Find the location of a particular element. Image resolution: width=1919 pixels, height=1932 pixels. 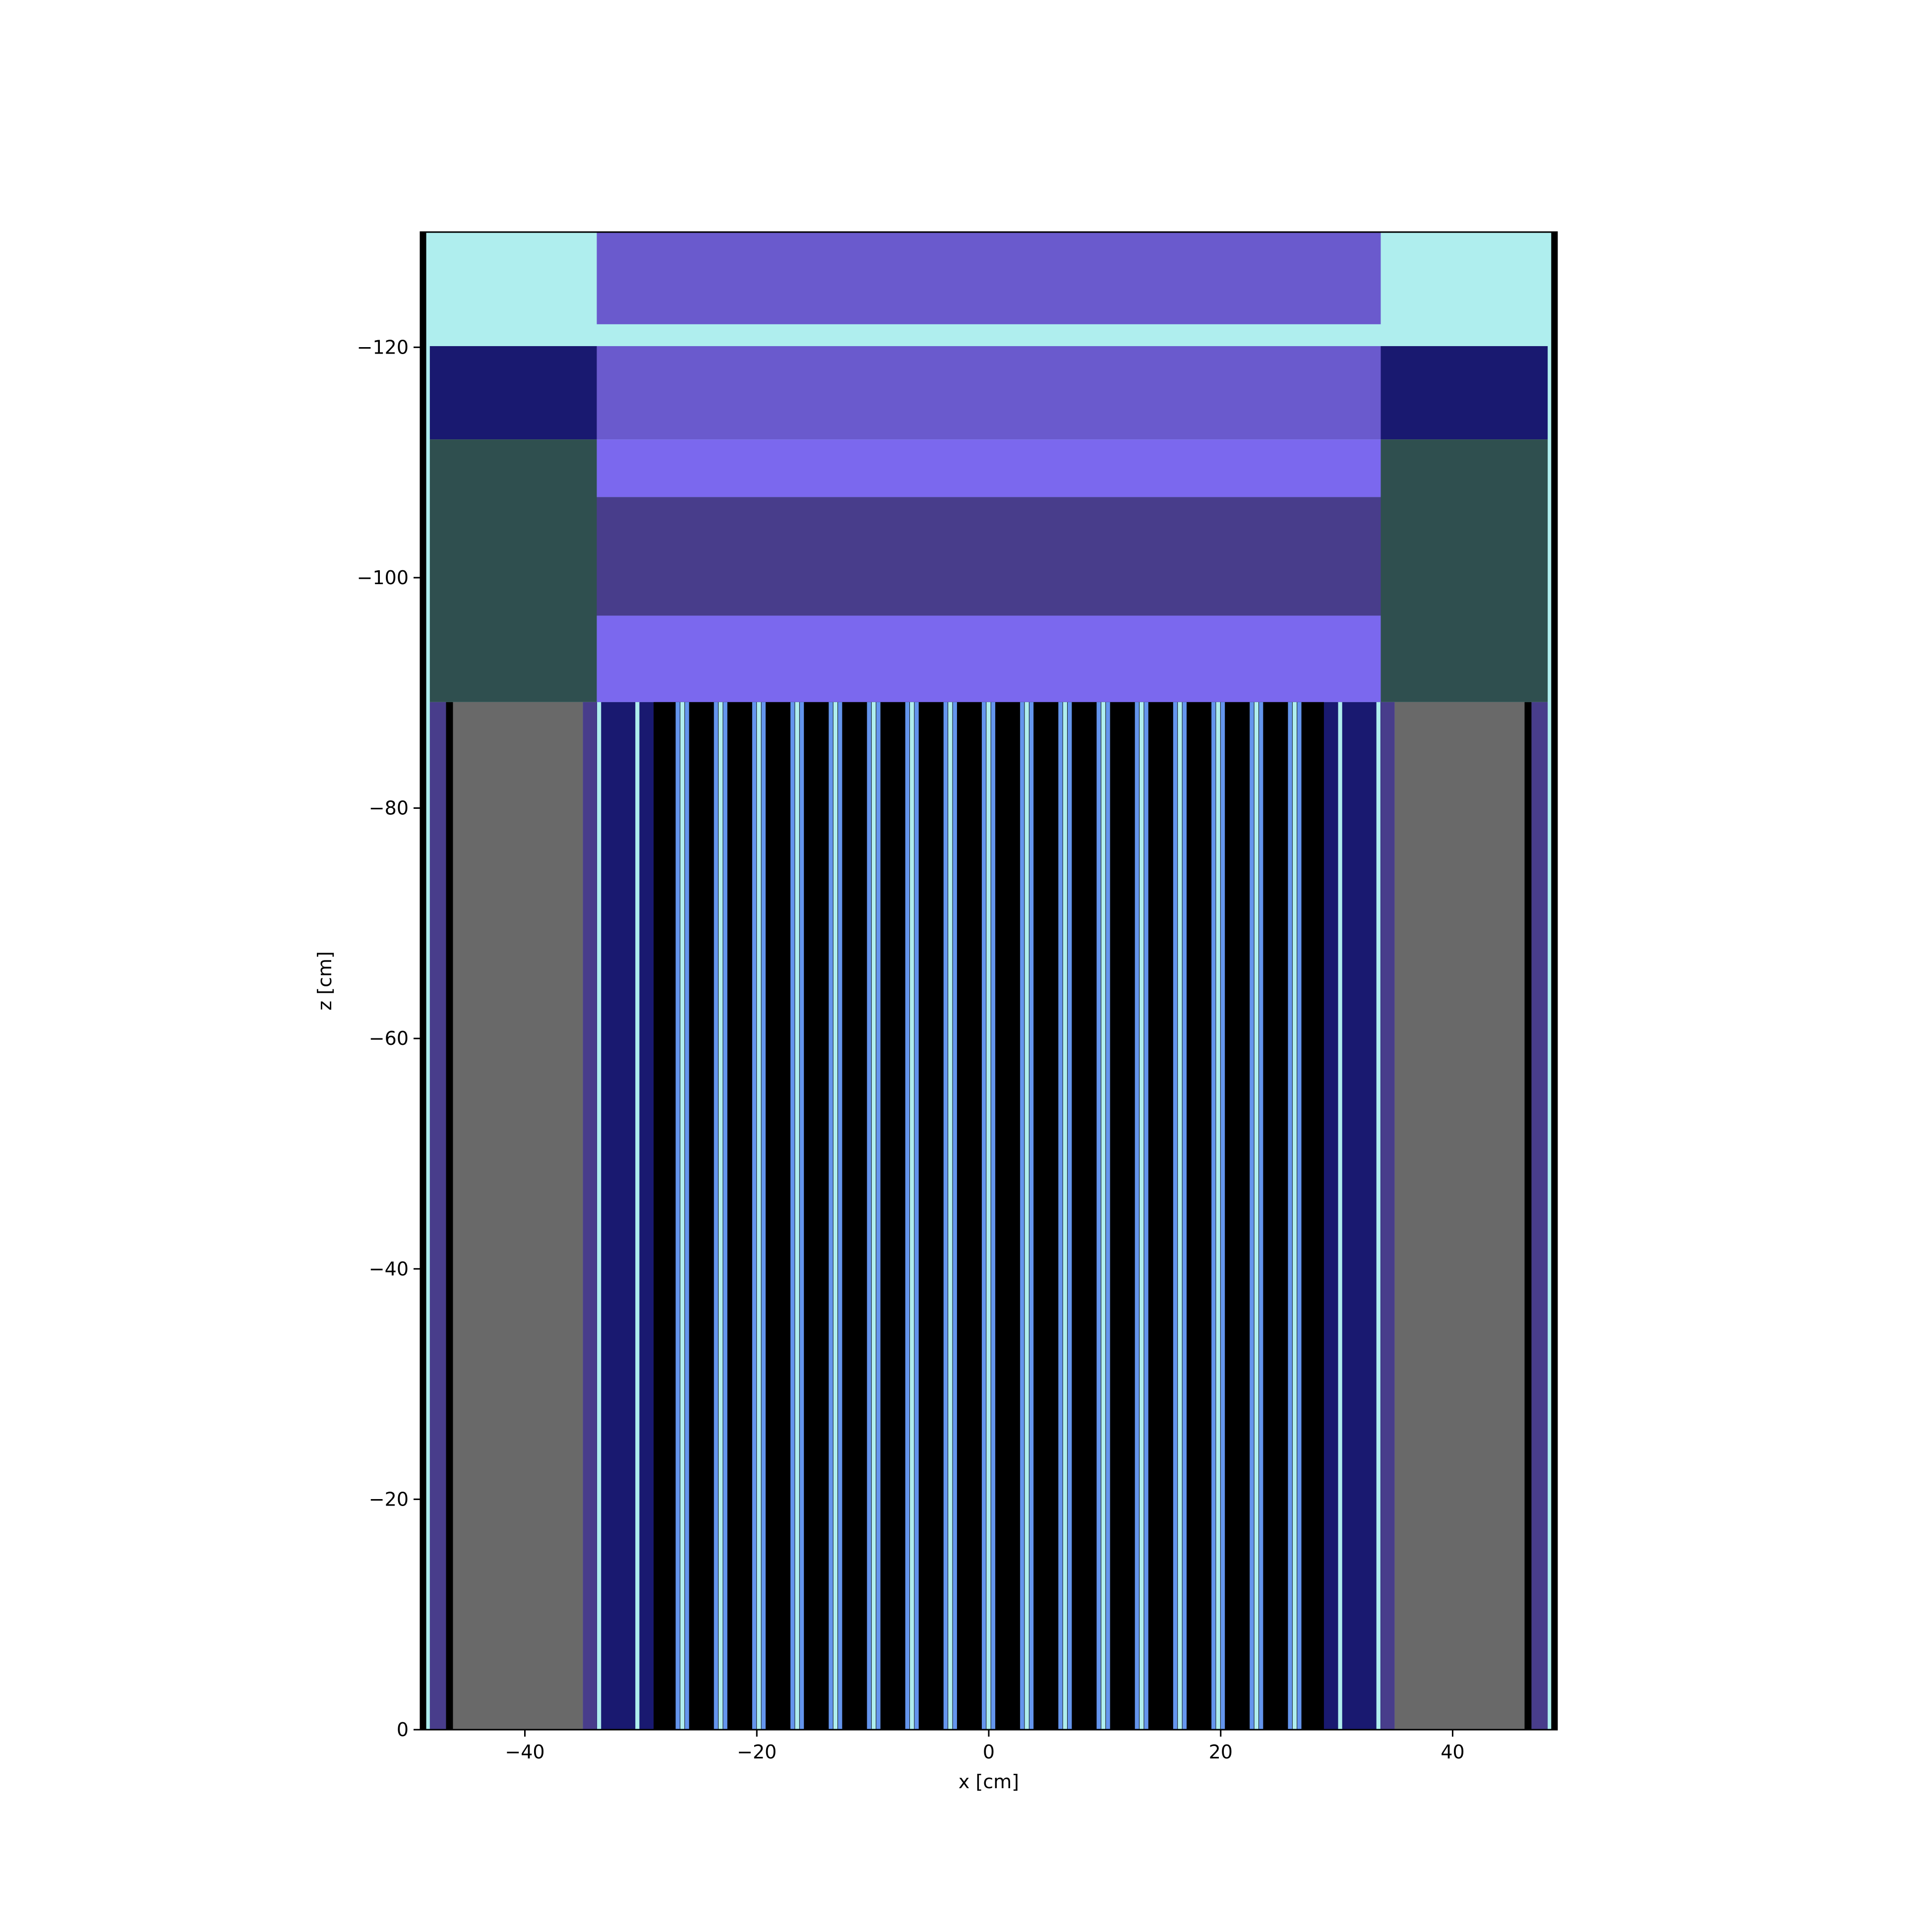

x-tick-label: 40 is located at coordinates (1452, 1752).